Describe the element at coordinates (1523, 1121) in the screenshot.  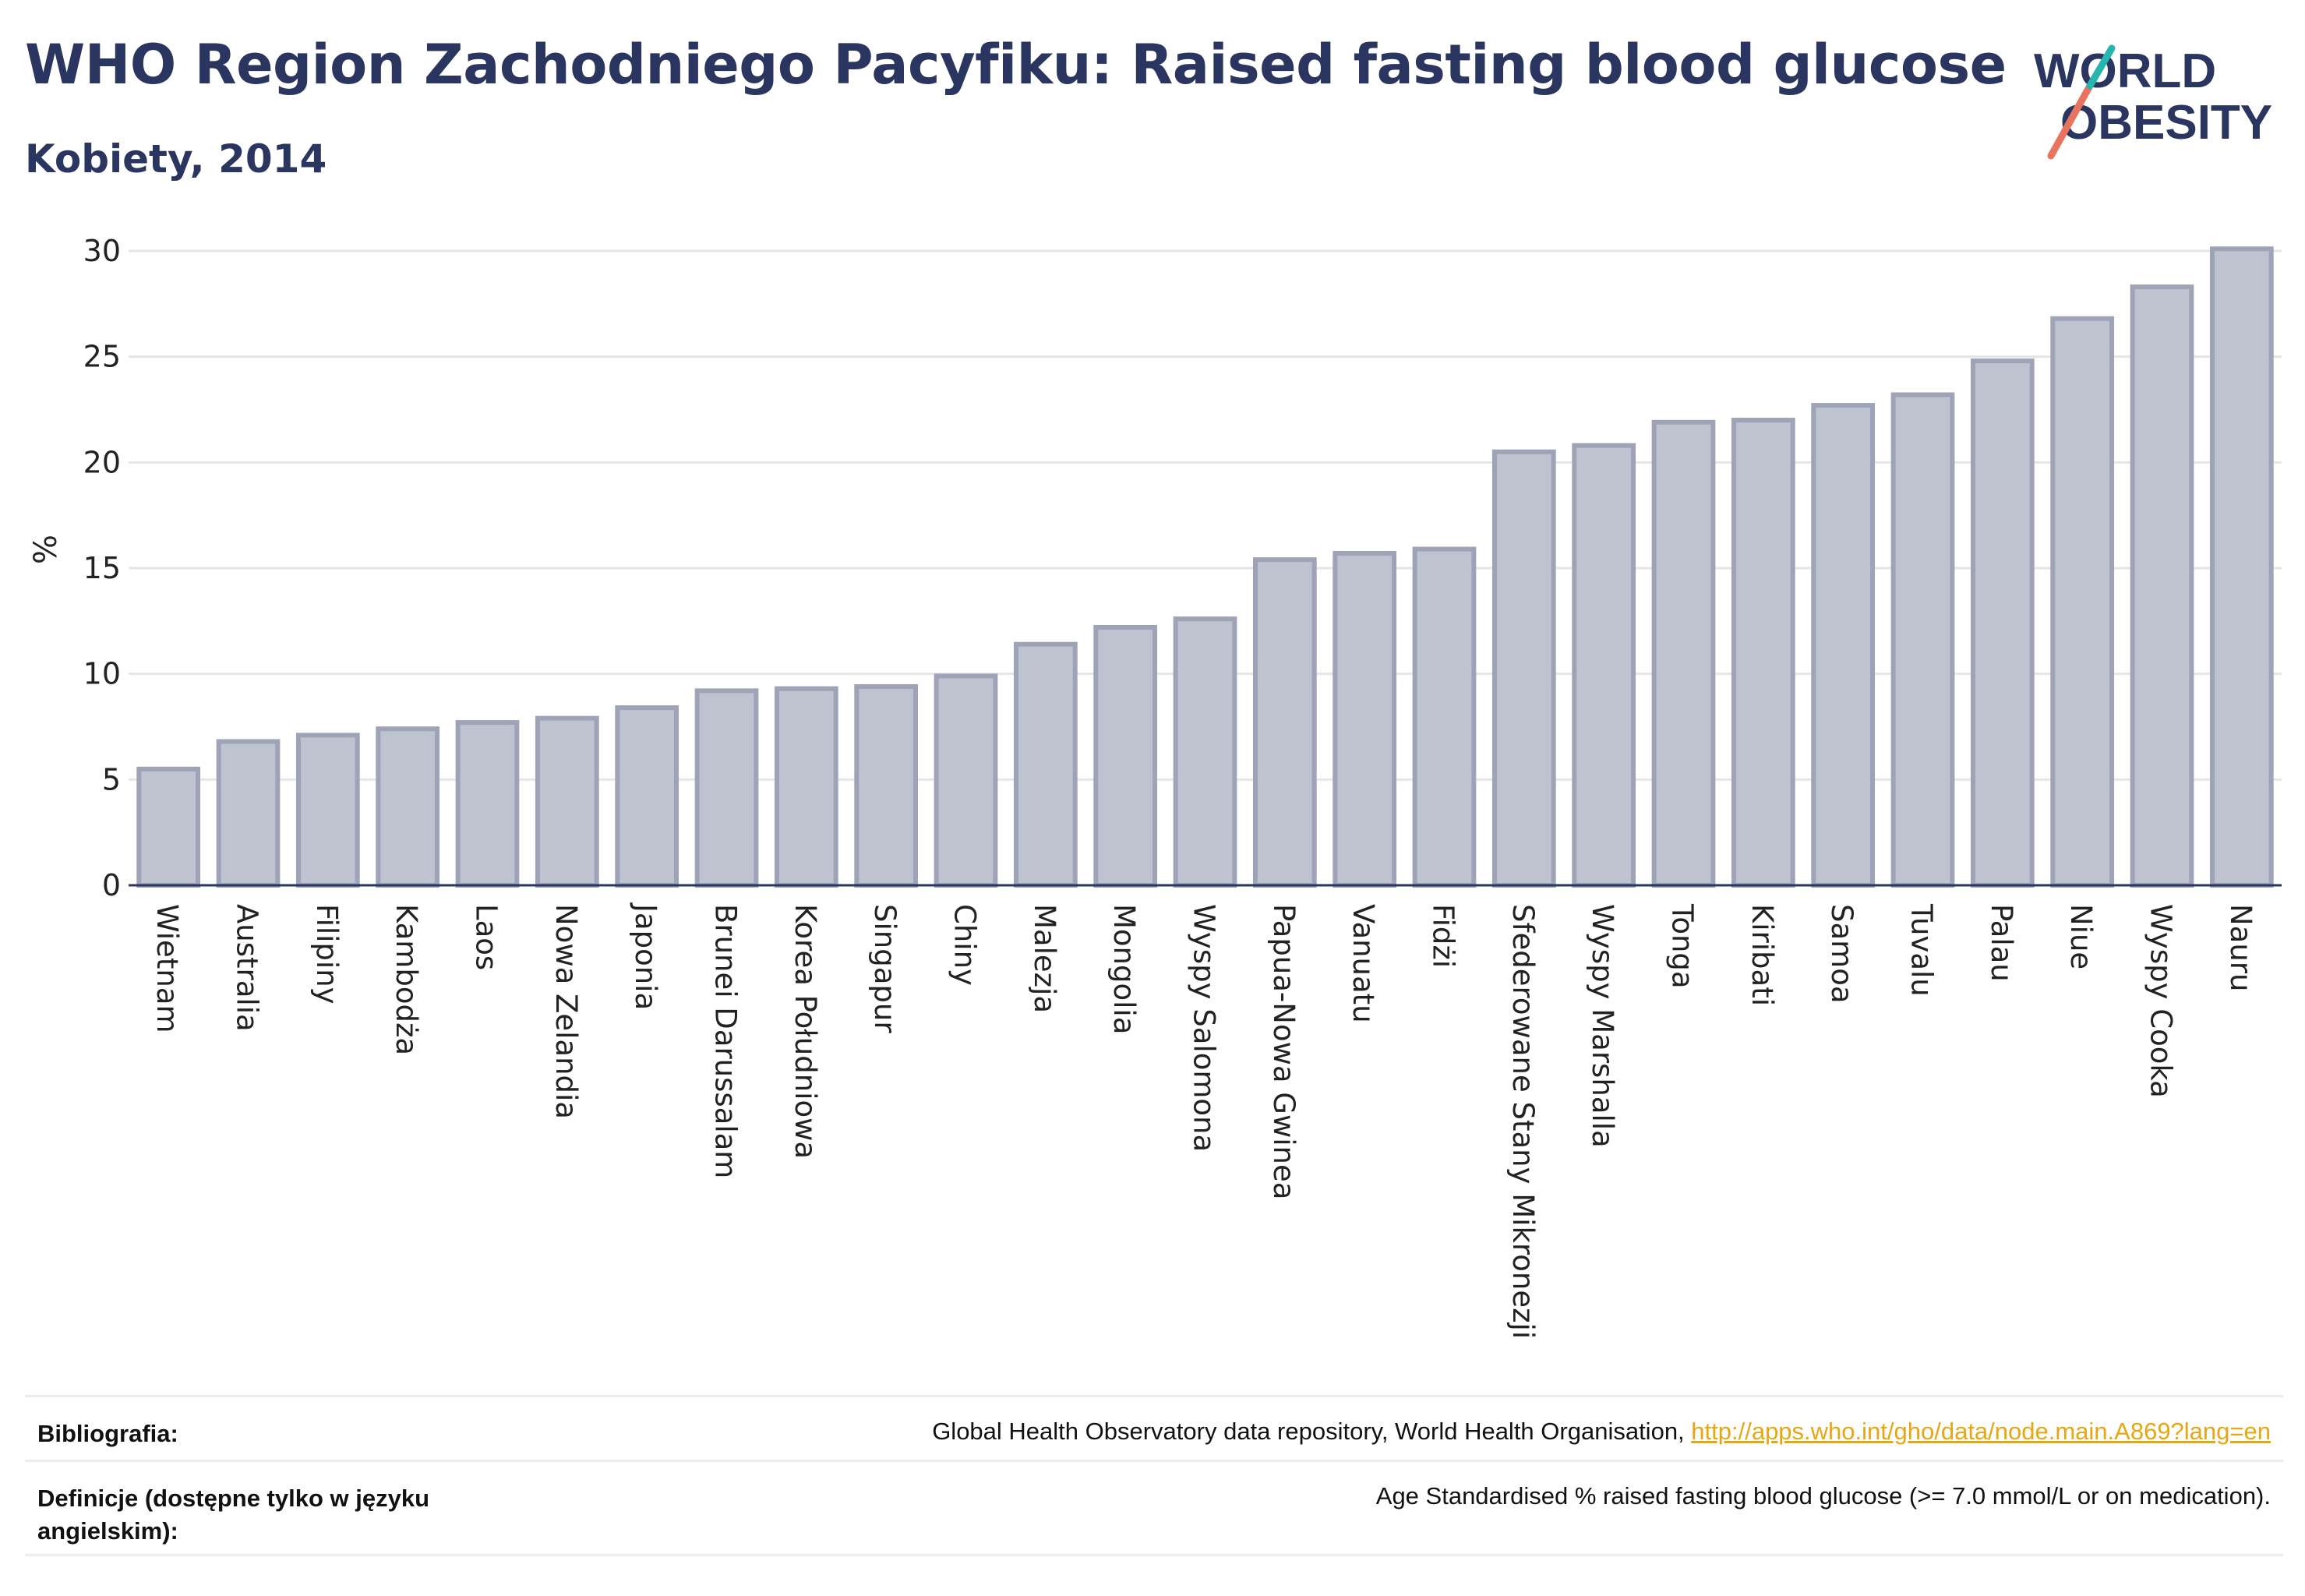
I see `x-tick-label: Sfederowane Stany Mikronezji` at that location.